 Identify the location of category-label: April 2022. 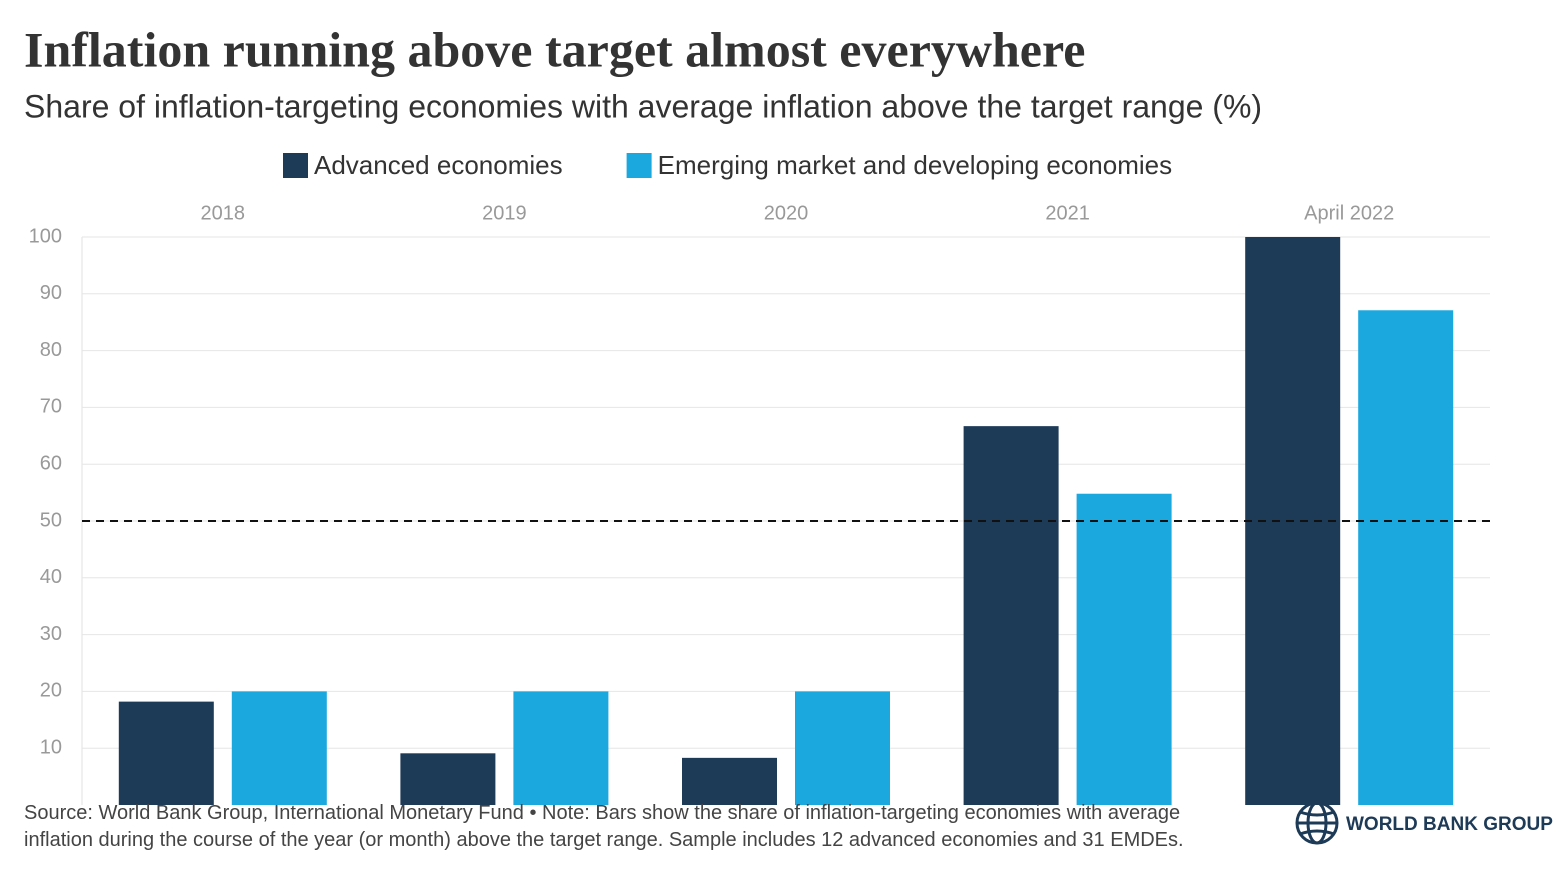
(1349, 213).